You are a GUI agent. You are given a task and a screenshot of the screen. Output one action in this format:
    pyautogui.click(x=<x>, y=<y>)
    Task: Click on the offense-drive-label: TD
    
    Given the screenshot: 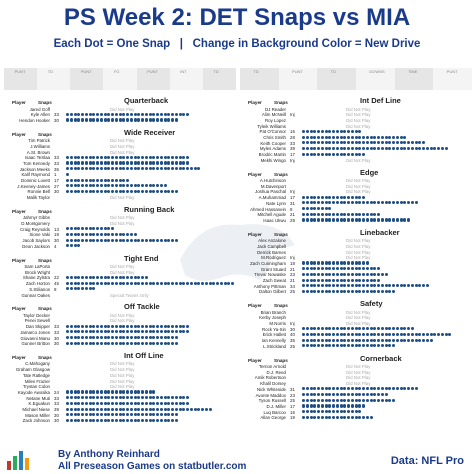 What is the action you would take?
    pyautogui.click(x=50, y=71)
    